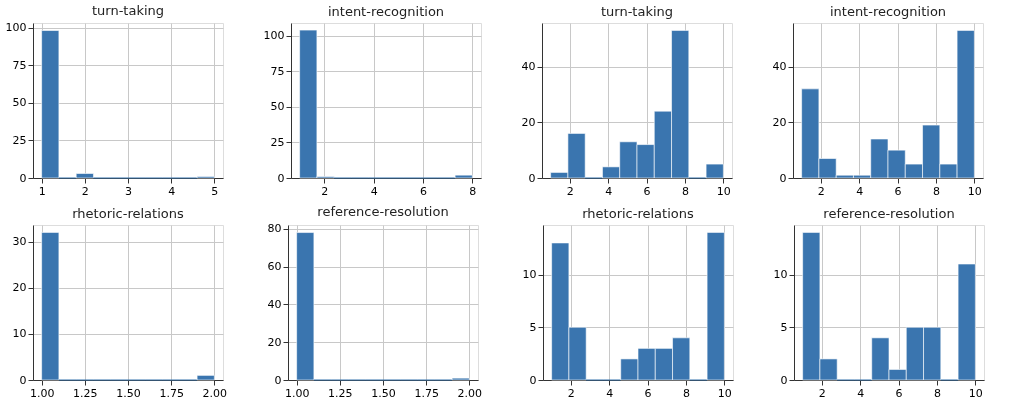 This screenshot has height=415, width=1036. I want to click on y-tick-label: 30, so click(19, 242).